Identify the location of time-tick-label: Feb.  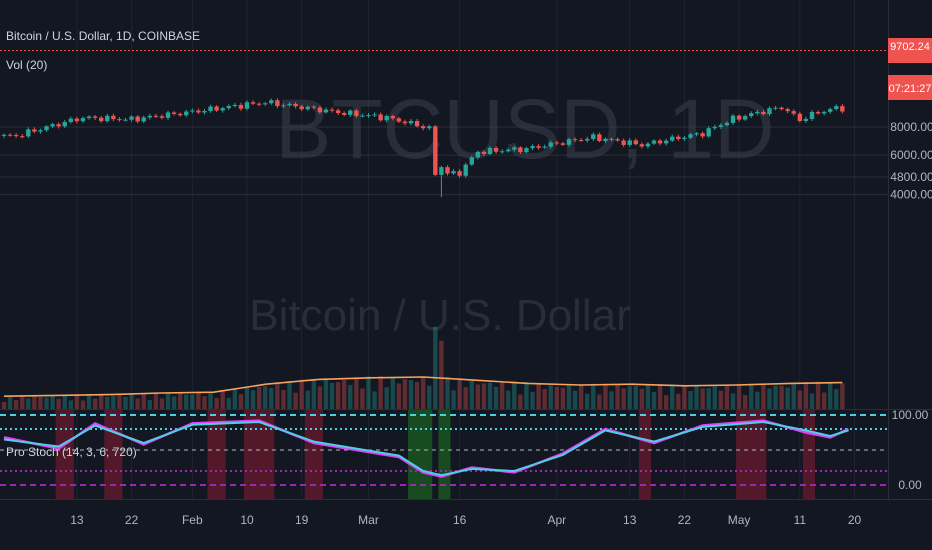
(192, 520).